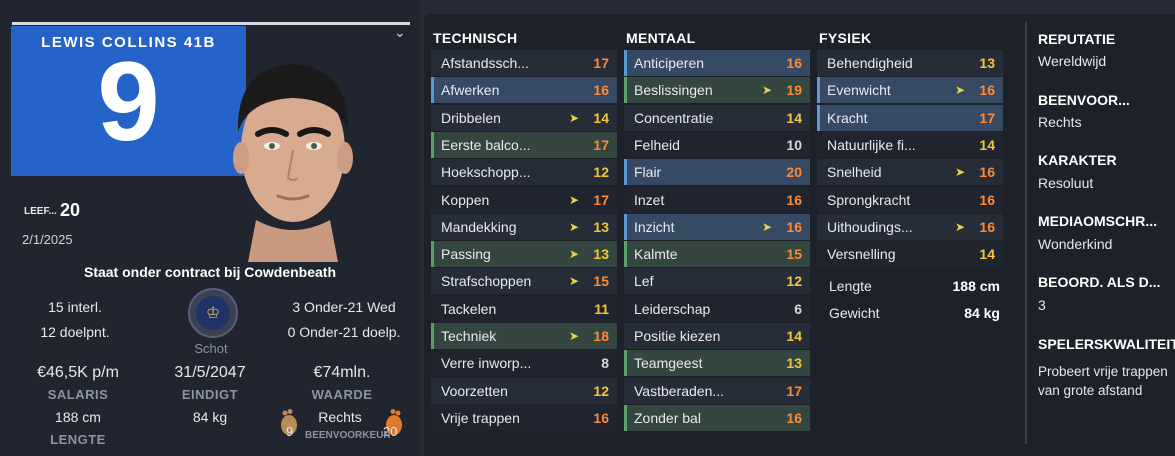 This screenshot has height=456, width=1175. Describe the element at coordinates (210, 372) in the screenshot. I see `contract-end-value: 31/5/2047` at that location.